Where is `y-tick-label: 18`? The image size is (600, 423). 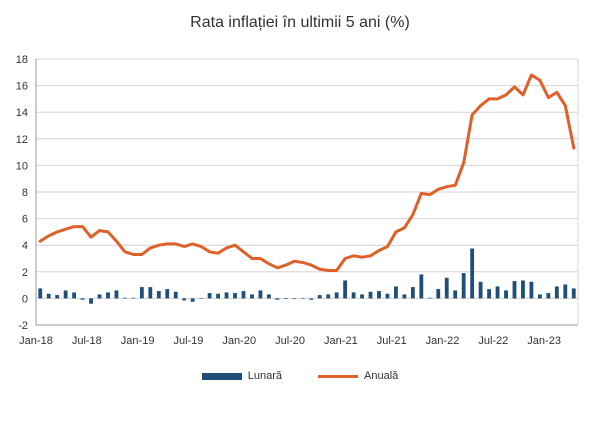 y-tick-label: 18 is located at coordinates (22, 60).